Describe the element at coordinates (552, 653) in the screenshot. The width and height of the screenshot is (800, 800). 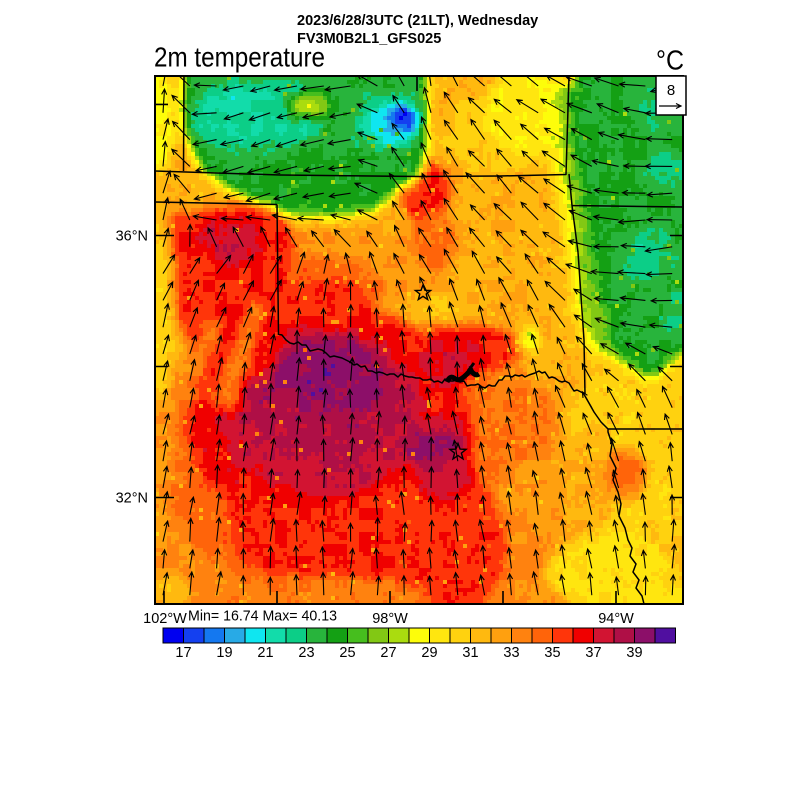
I see `svg-text: 35` at that location.